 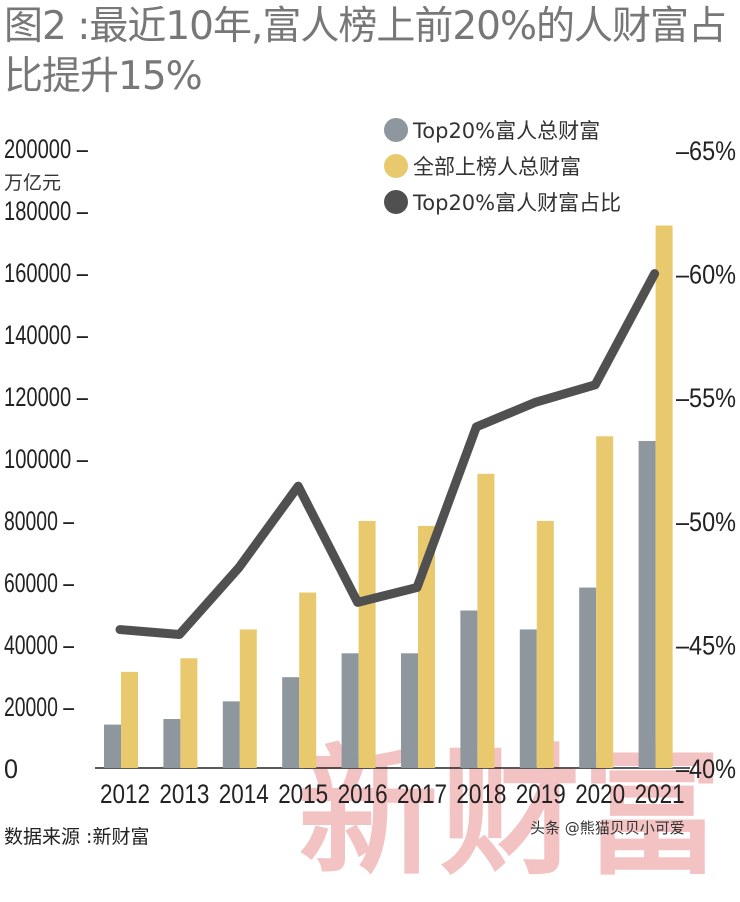 I want to click on chart-title: 图2 :最近10年,富人榜上前20%的人财富占比提升15%, so click(x=365, y=51).